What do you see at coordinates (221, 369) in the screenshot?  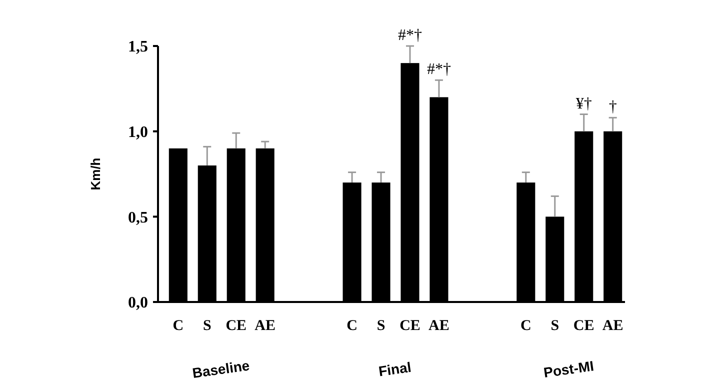 I see `text: Baseline` at bounding box center [221, 369].